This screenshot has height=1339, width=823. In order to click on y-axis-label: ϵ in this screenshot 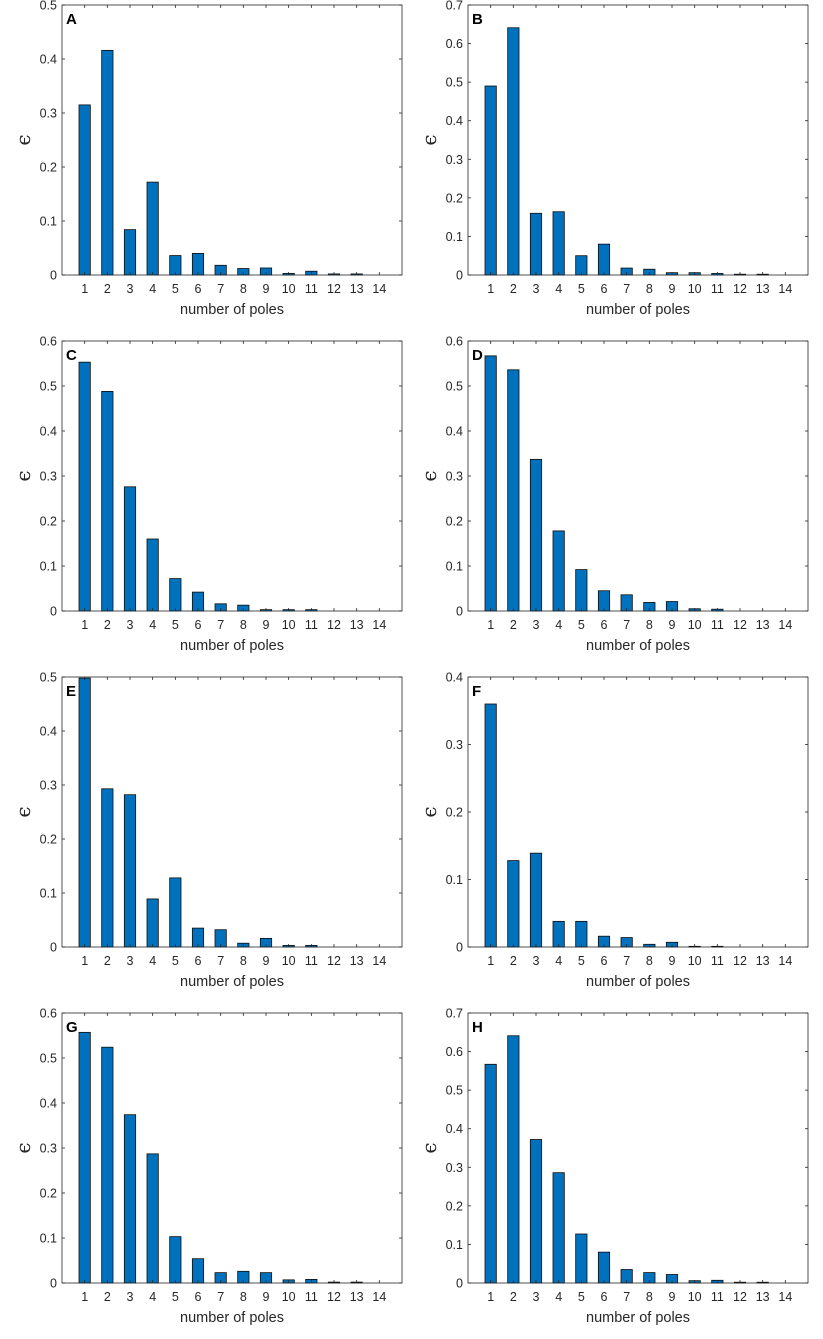, I will do `click(429, 139)`.